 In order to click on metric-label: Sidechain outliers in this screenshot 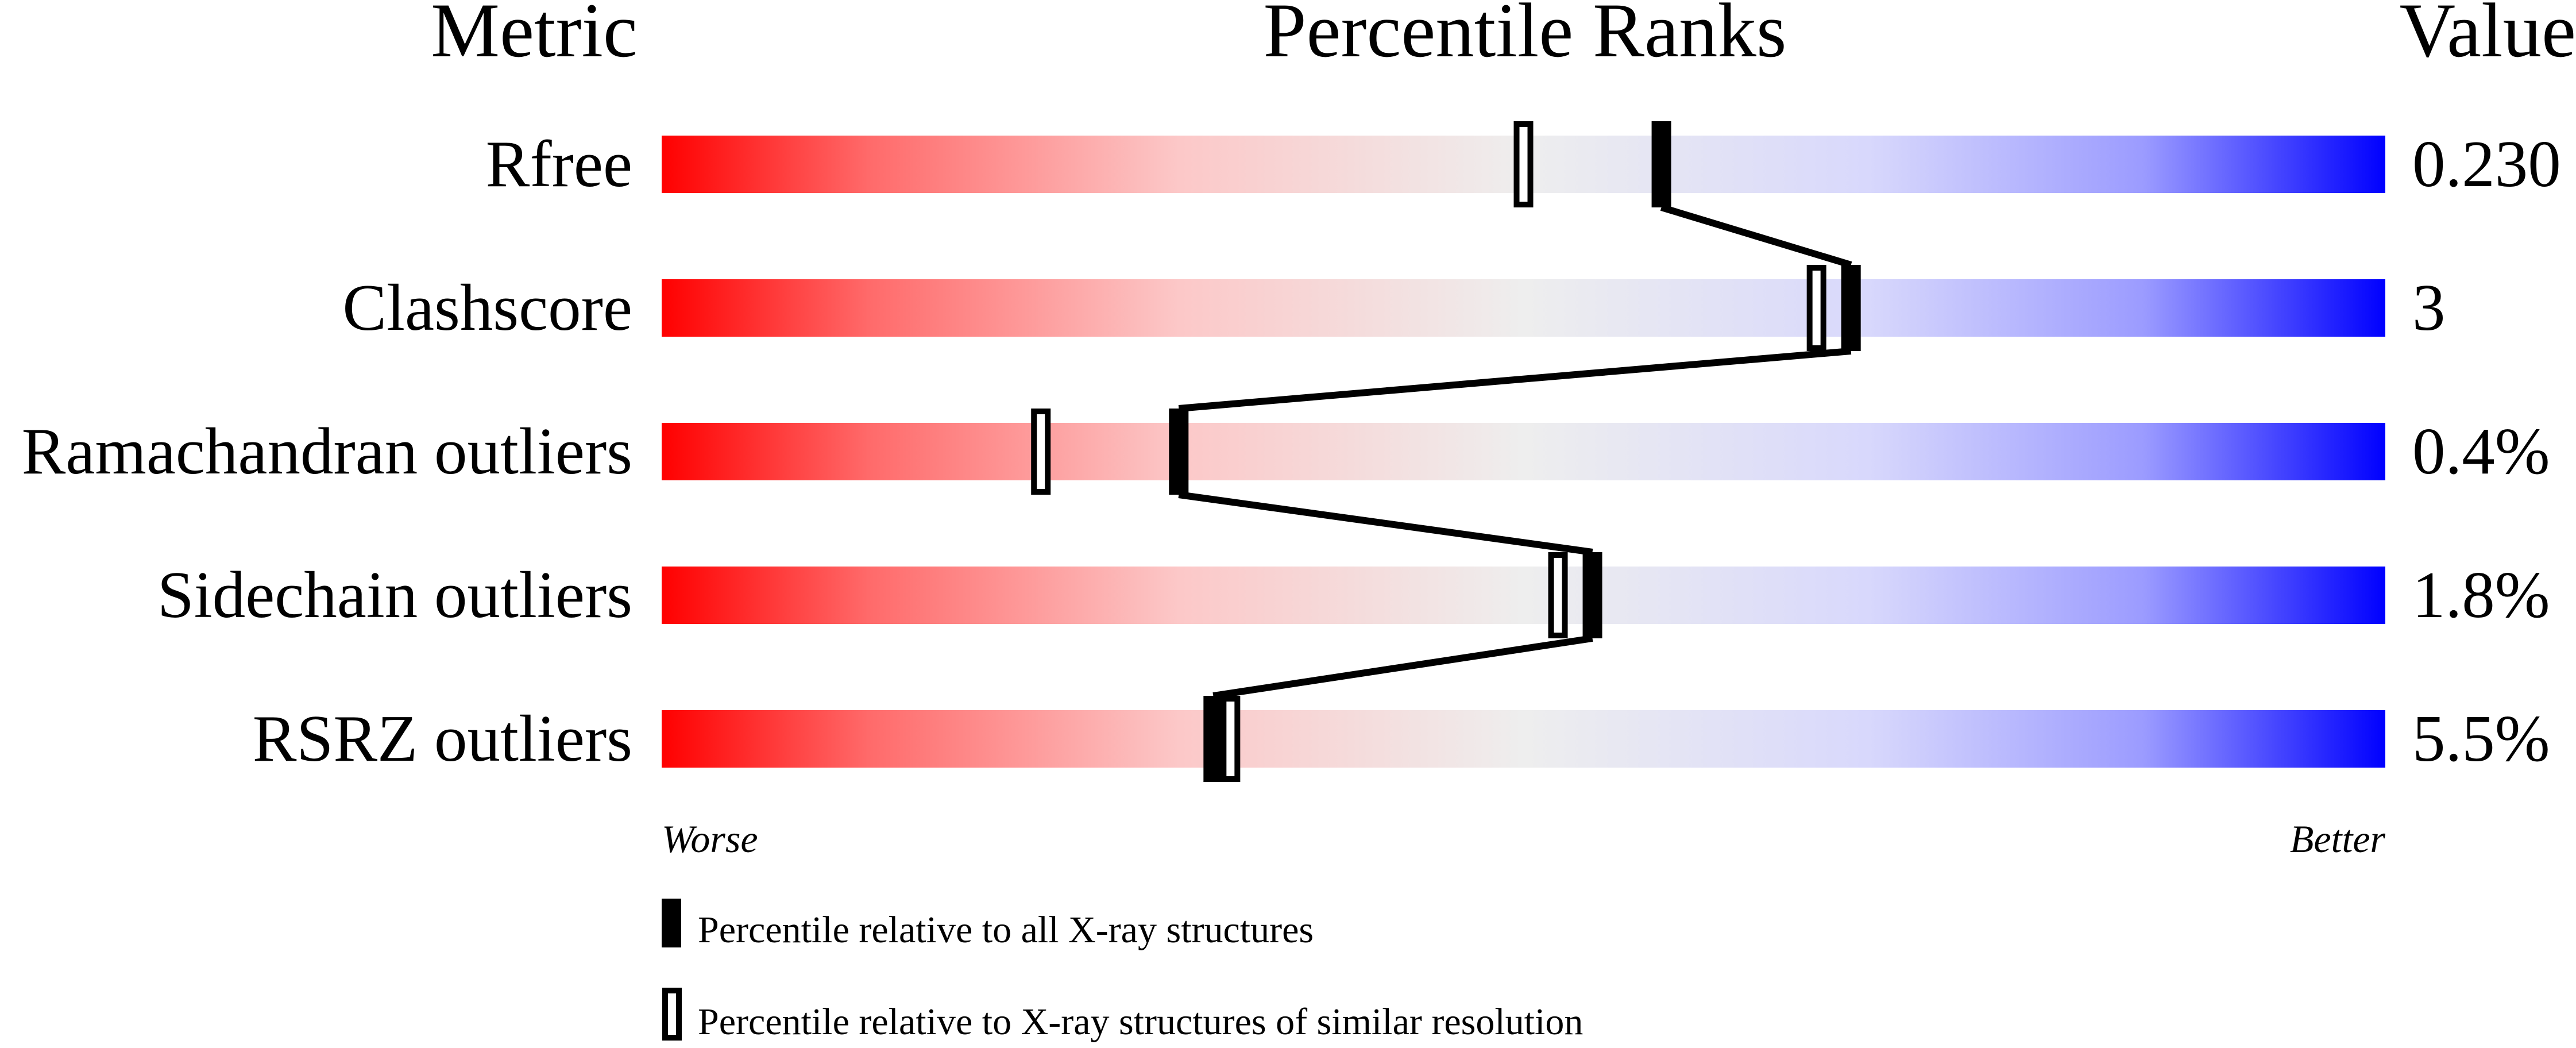, I will do `click(394, 594)`.